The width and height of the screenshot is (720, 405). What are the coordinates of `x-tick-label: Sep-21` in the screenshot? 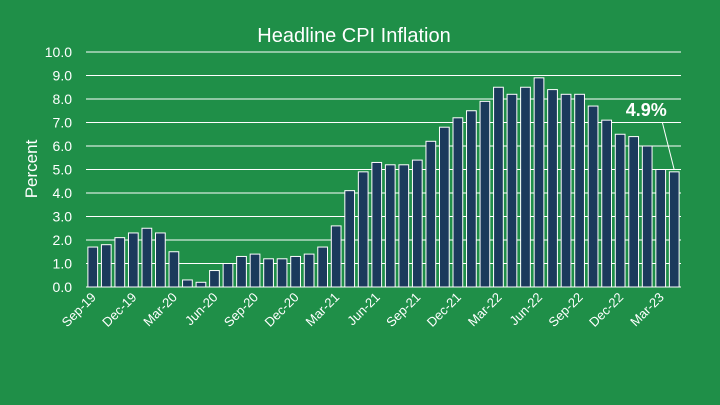 It's located at (403, 310).